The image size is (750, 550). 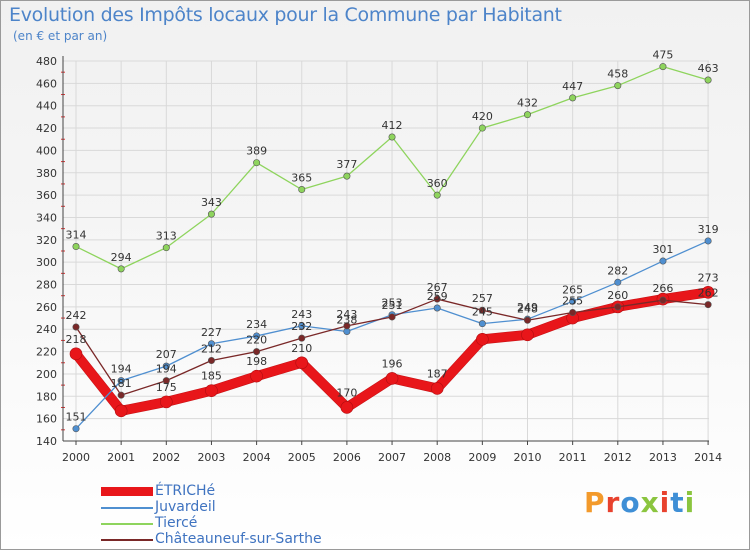 What do you see at coordinates (46, 441) in the screenshot?
I see `y-tick-label: 140` at bounding box center [46, 441].